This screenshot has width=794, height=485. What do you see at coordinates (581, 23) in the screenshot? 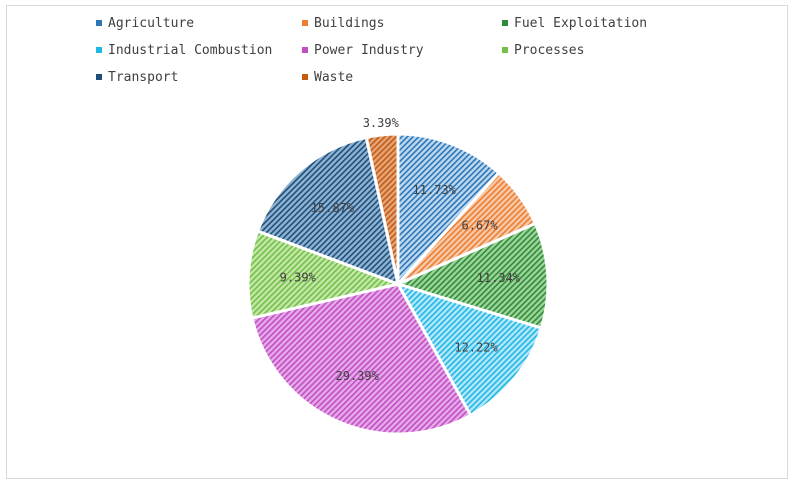
I see `legend-label: Fuel Exploitation` at bounding box center [581, 23].